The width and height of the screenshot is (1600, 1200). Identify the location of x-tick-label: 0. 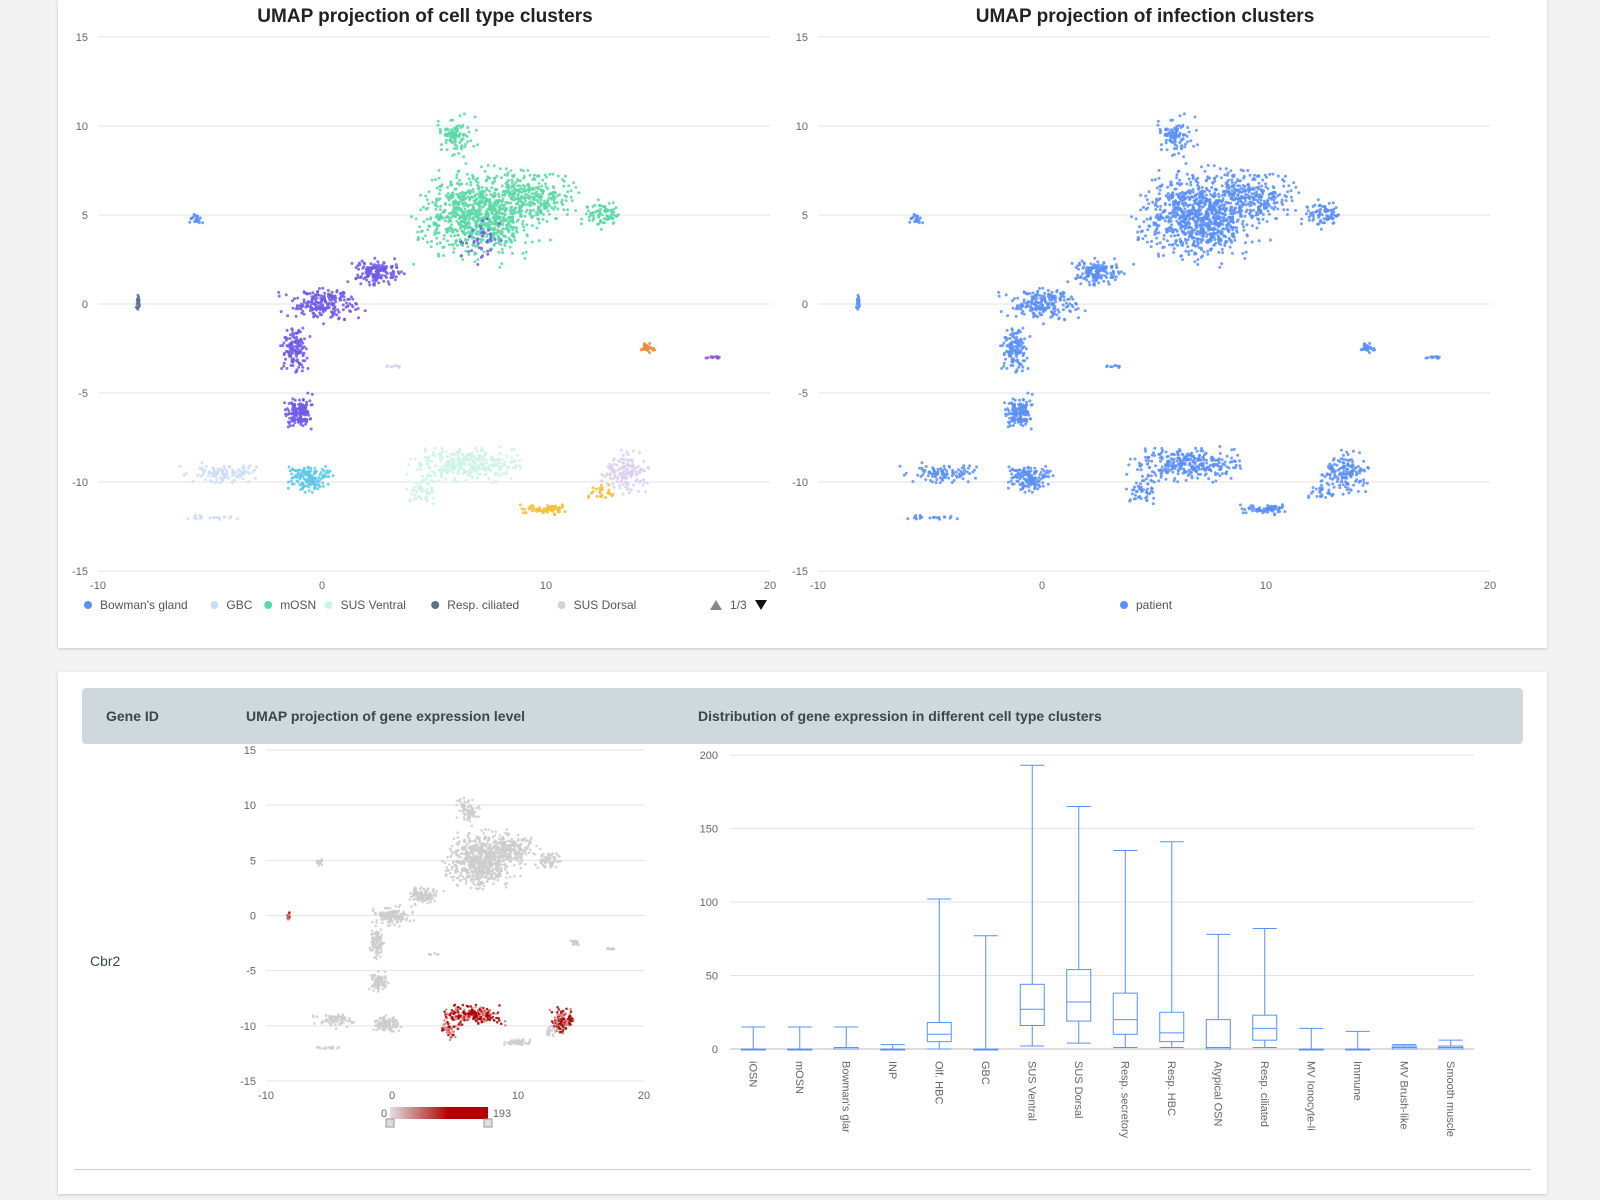
(322, 586).